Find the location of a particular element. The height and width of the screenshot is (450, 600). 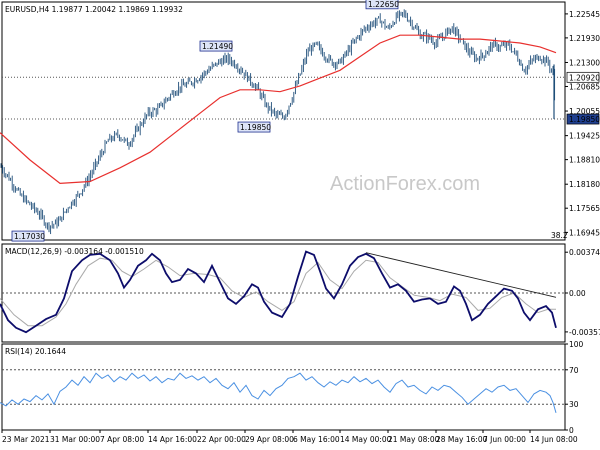

macd-trendline is located at coordinates (461, 275).